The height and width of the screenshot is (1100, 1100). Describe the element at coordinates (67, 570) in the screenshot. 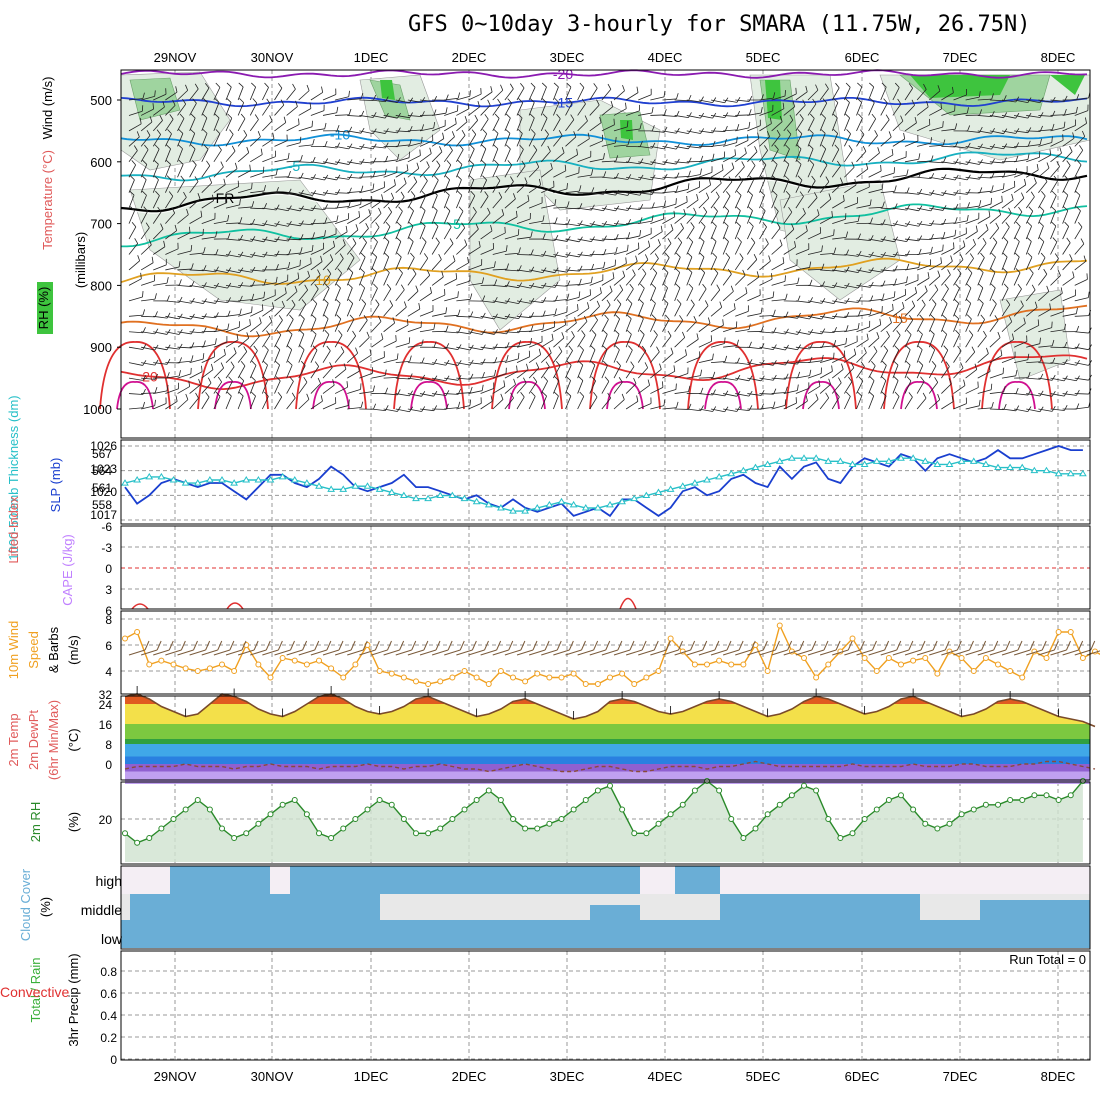

I see `cape-axis-label: CAPE (J/kg)` at that location.